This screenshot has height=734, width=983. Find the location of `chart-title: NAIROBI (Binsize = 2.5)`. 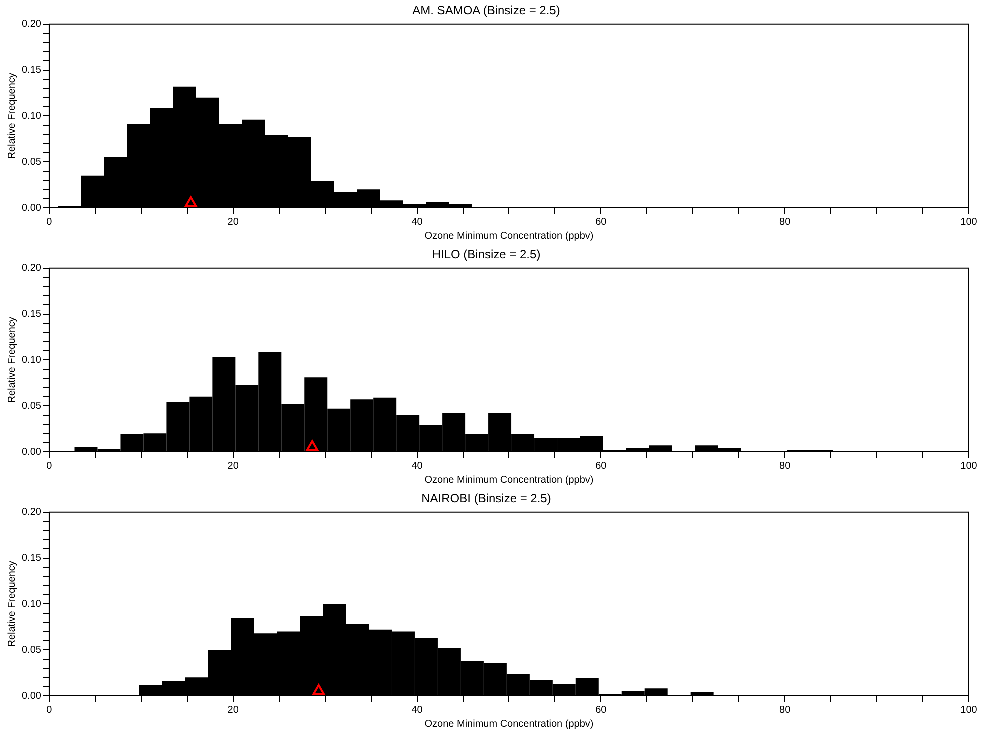

chart-title: NAIROBI (Binsize = 2.5) is located at coordinates (487, 499).